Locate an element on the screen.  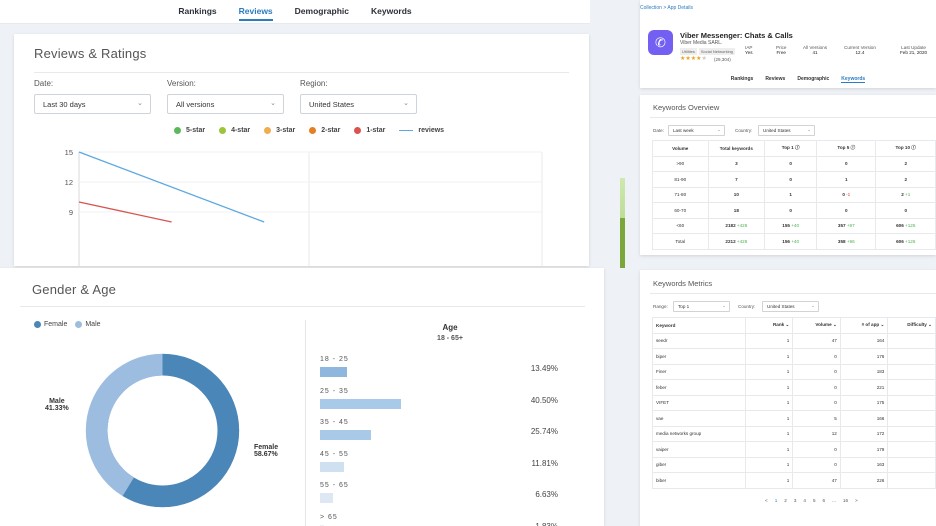
sort-icon: ⌄ is located at coordinates (834, 325).